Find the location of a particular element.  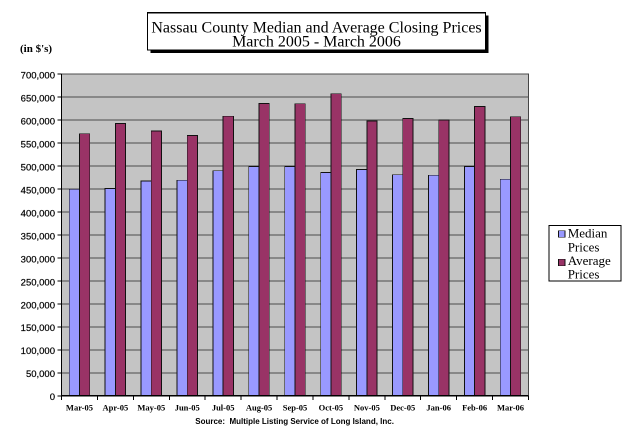

svg-text: 650,000 is located at coordinates (38, 98).